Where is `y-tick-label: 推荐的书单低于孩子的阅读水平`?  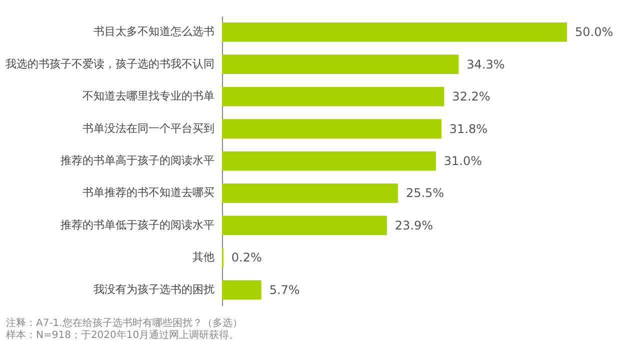 y-tick-label: 推荐的书单低于孩子的阅读水平 is located at coordinates (137, 225).